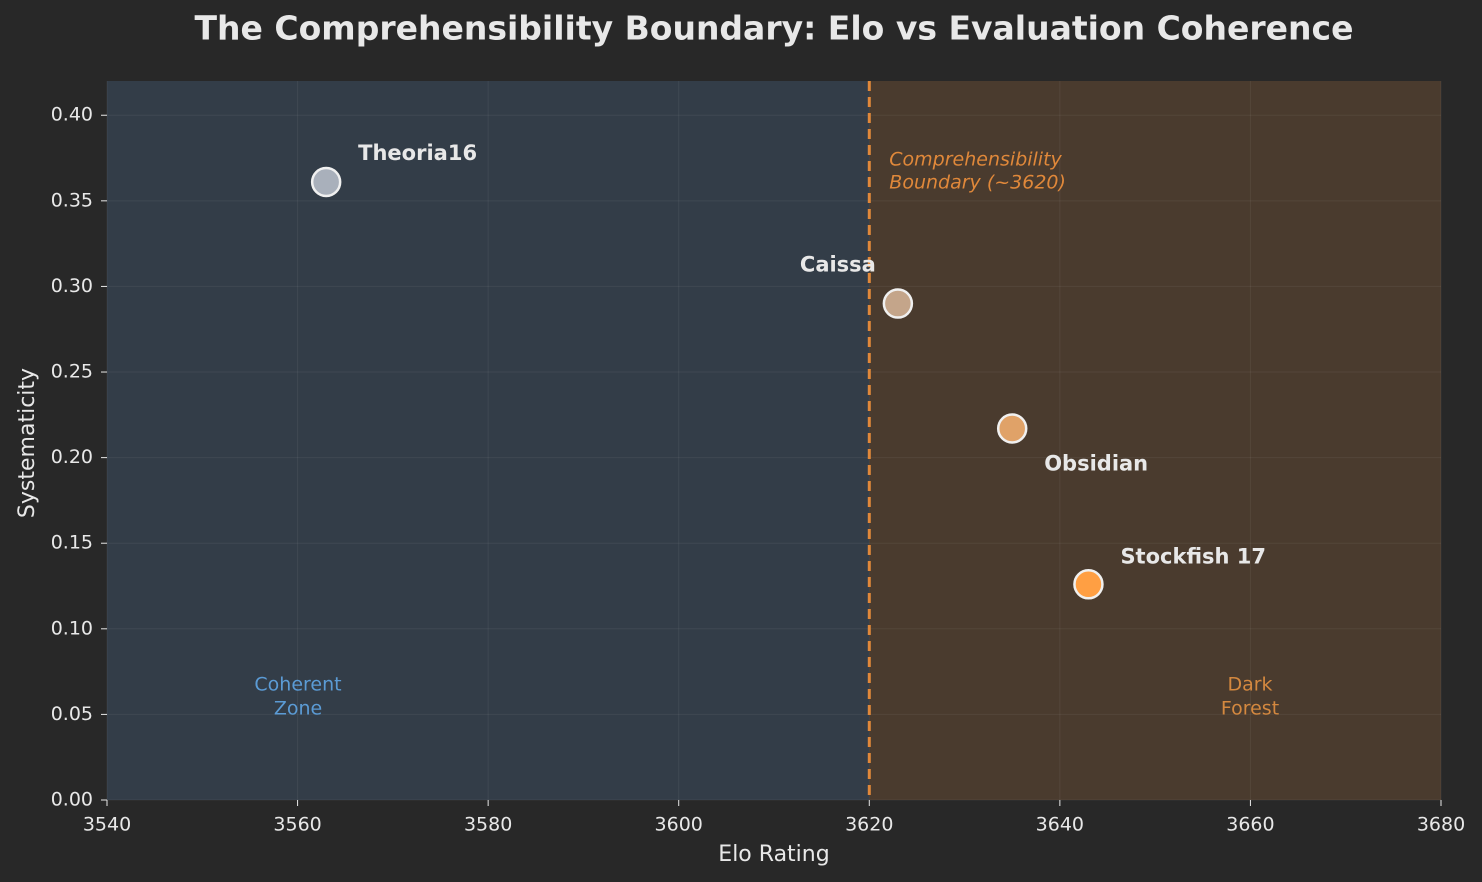 The width and height of the screenshot is (1482, 882). Describe the element at coordinates (1193, 556) in the screenshot. I see `point-label: Stockfish 17` at that location.